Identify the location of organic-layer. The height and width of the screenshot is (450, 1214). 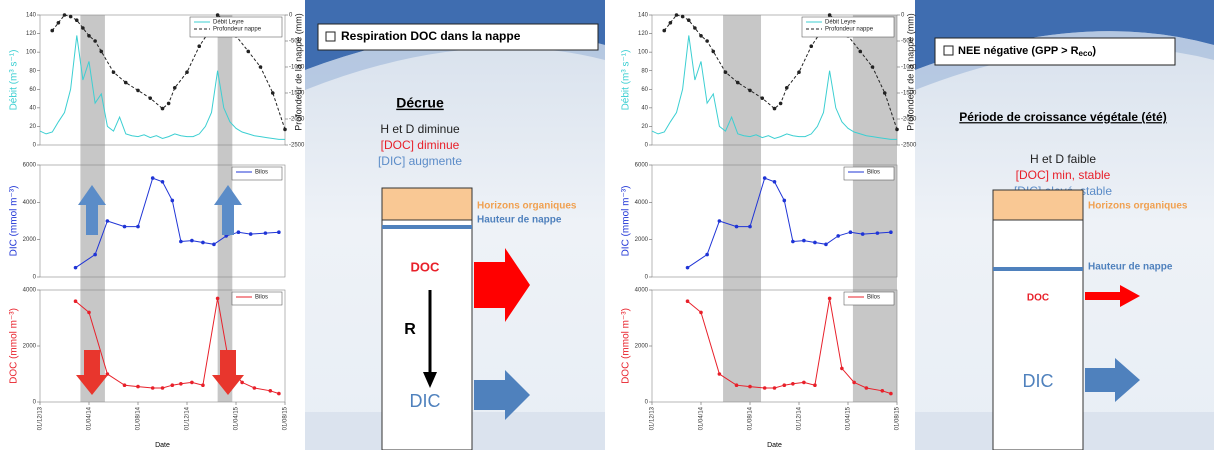
(1038, 205).